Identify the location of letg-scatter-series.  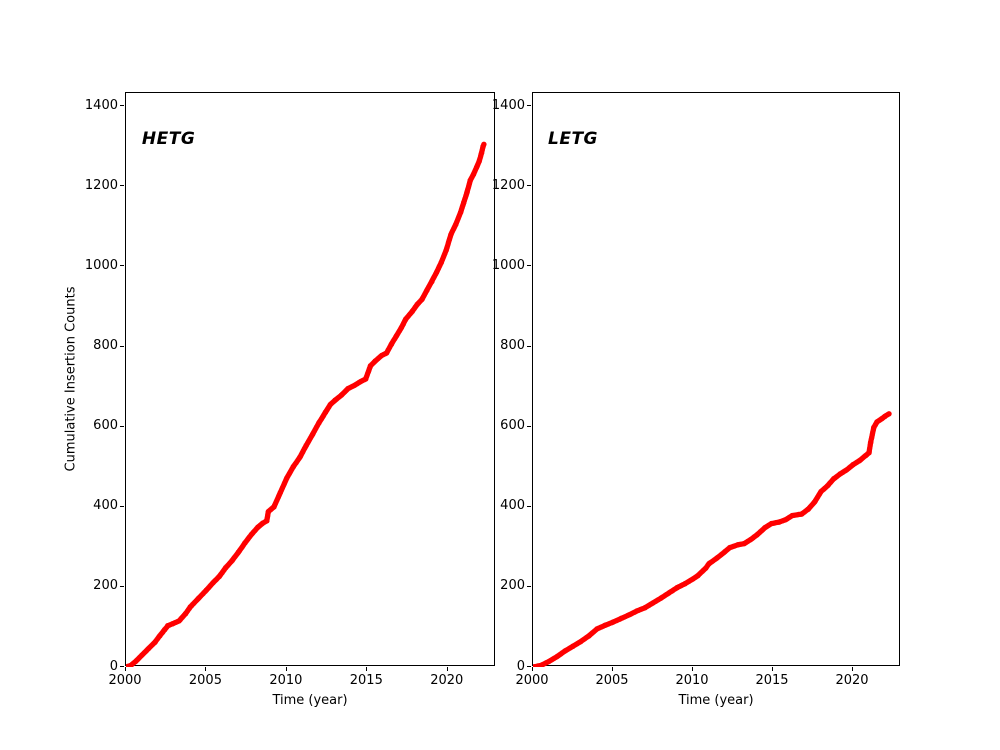
(712, 539).